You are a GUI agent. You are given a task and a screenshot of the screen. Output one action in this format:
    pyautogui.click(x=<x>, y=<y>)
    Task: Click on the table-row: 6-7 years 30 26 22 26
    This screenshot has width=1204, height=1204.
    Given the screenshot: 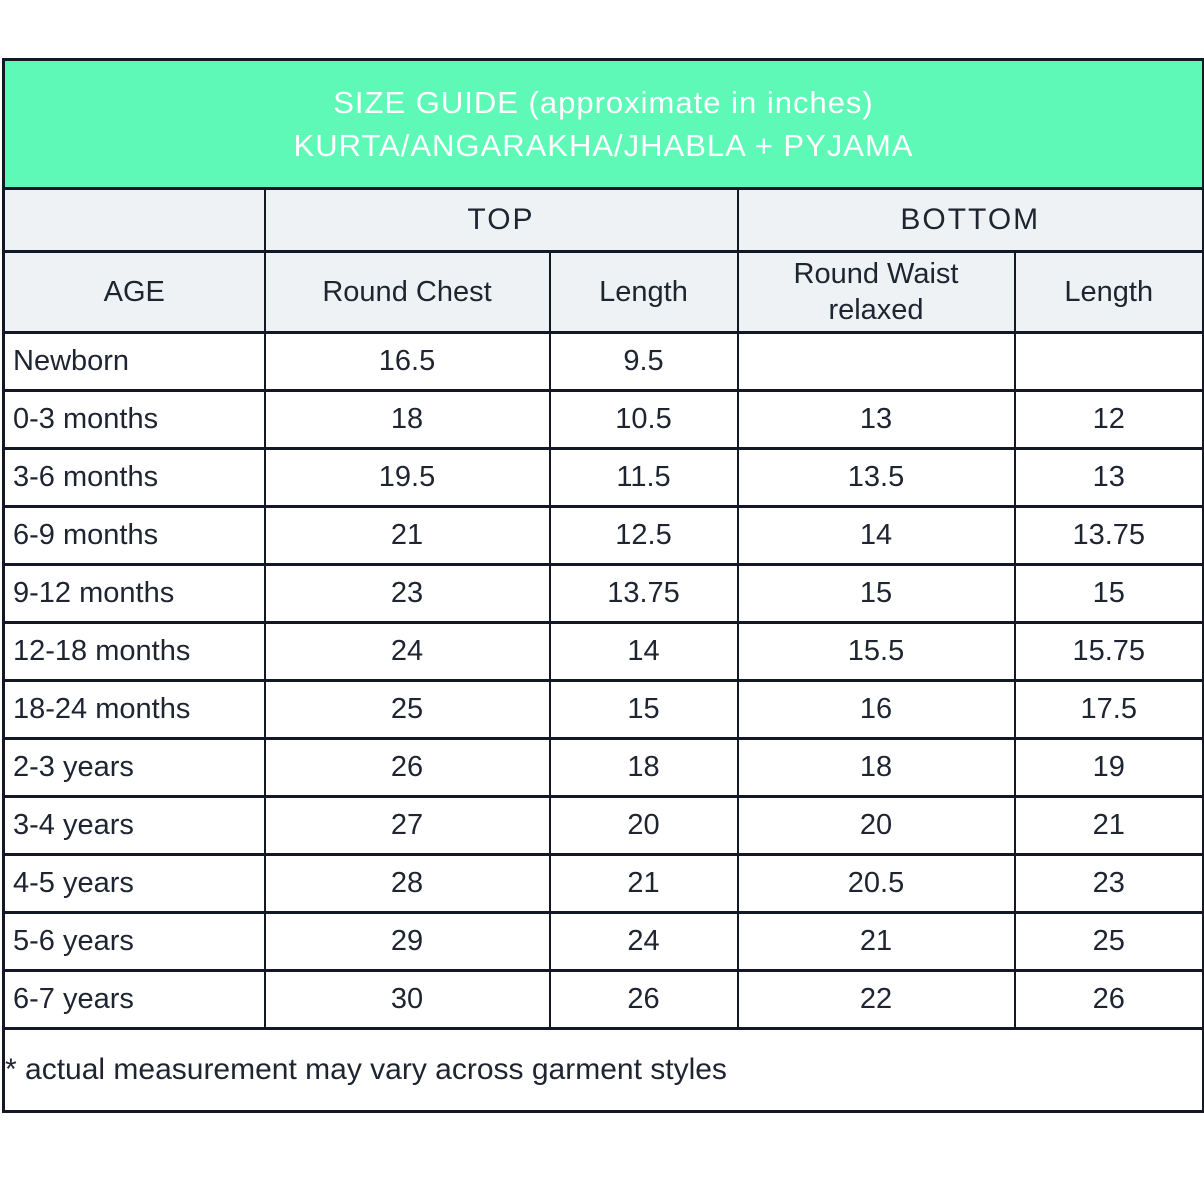 What is the action you would take?
    pyautogui.click(x=603, y=999)
    